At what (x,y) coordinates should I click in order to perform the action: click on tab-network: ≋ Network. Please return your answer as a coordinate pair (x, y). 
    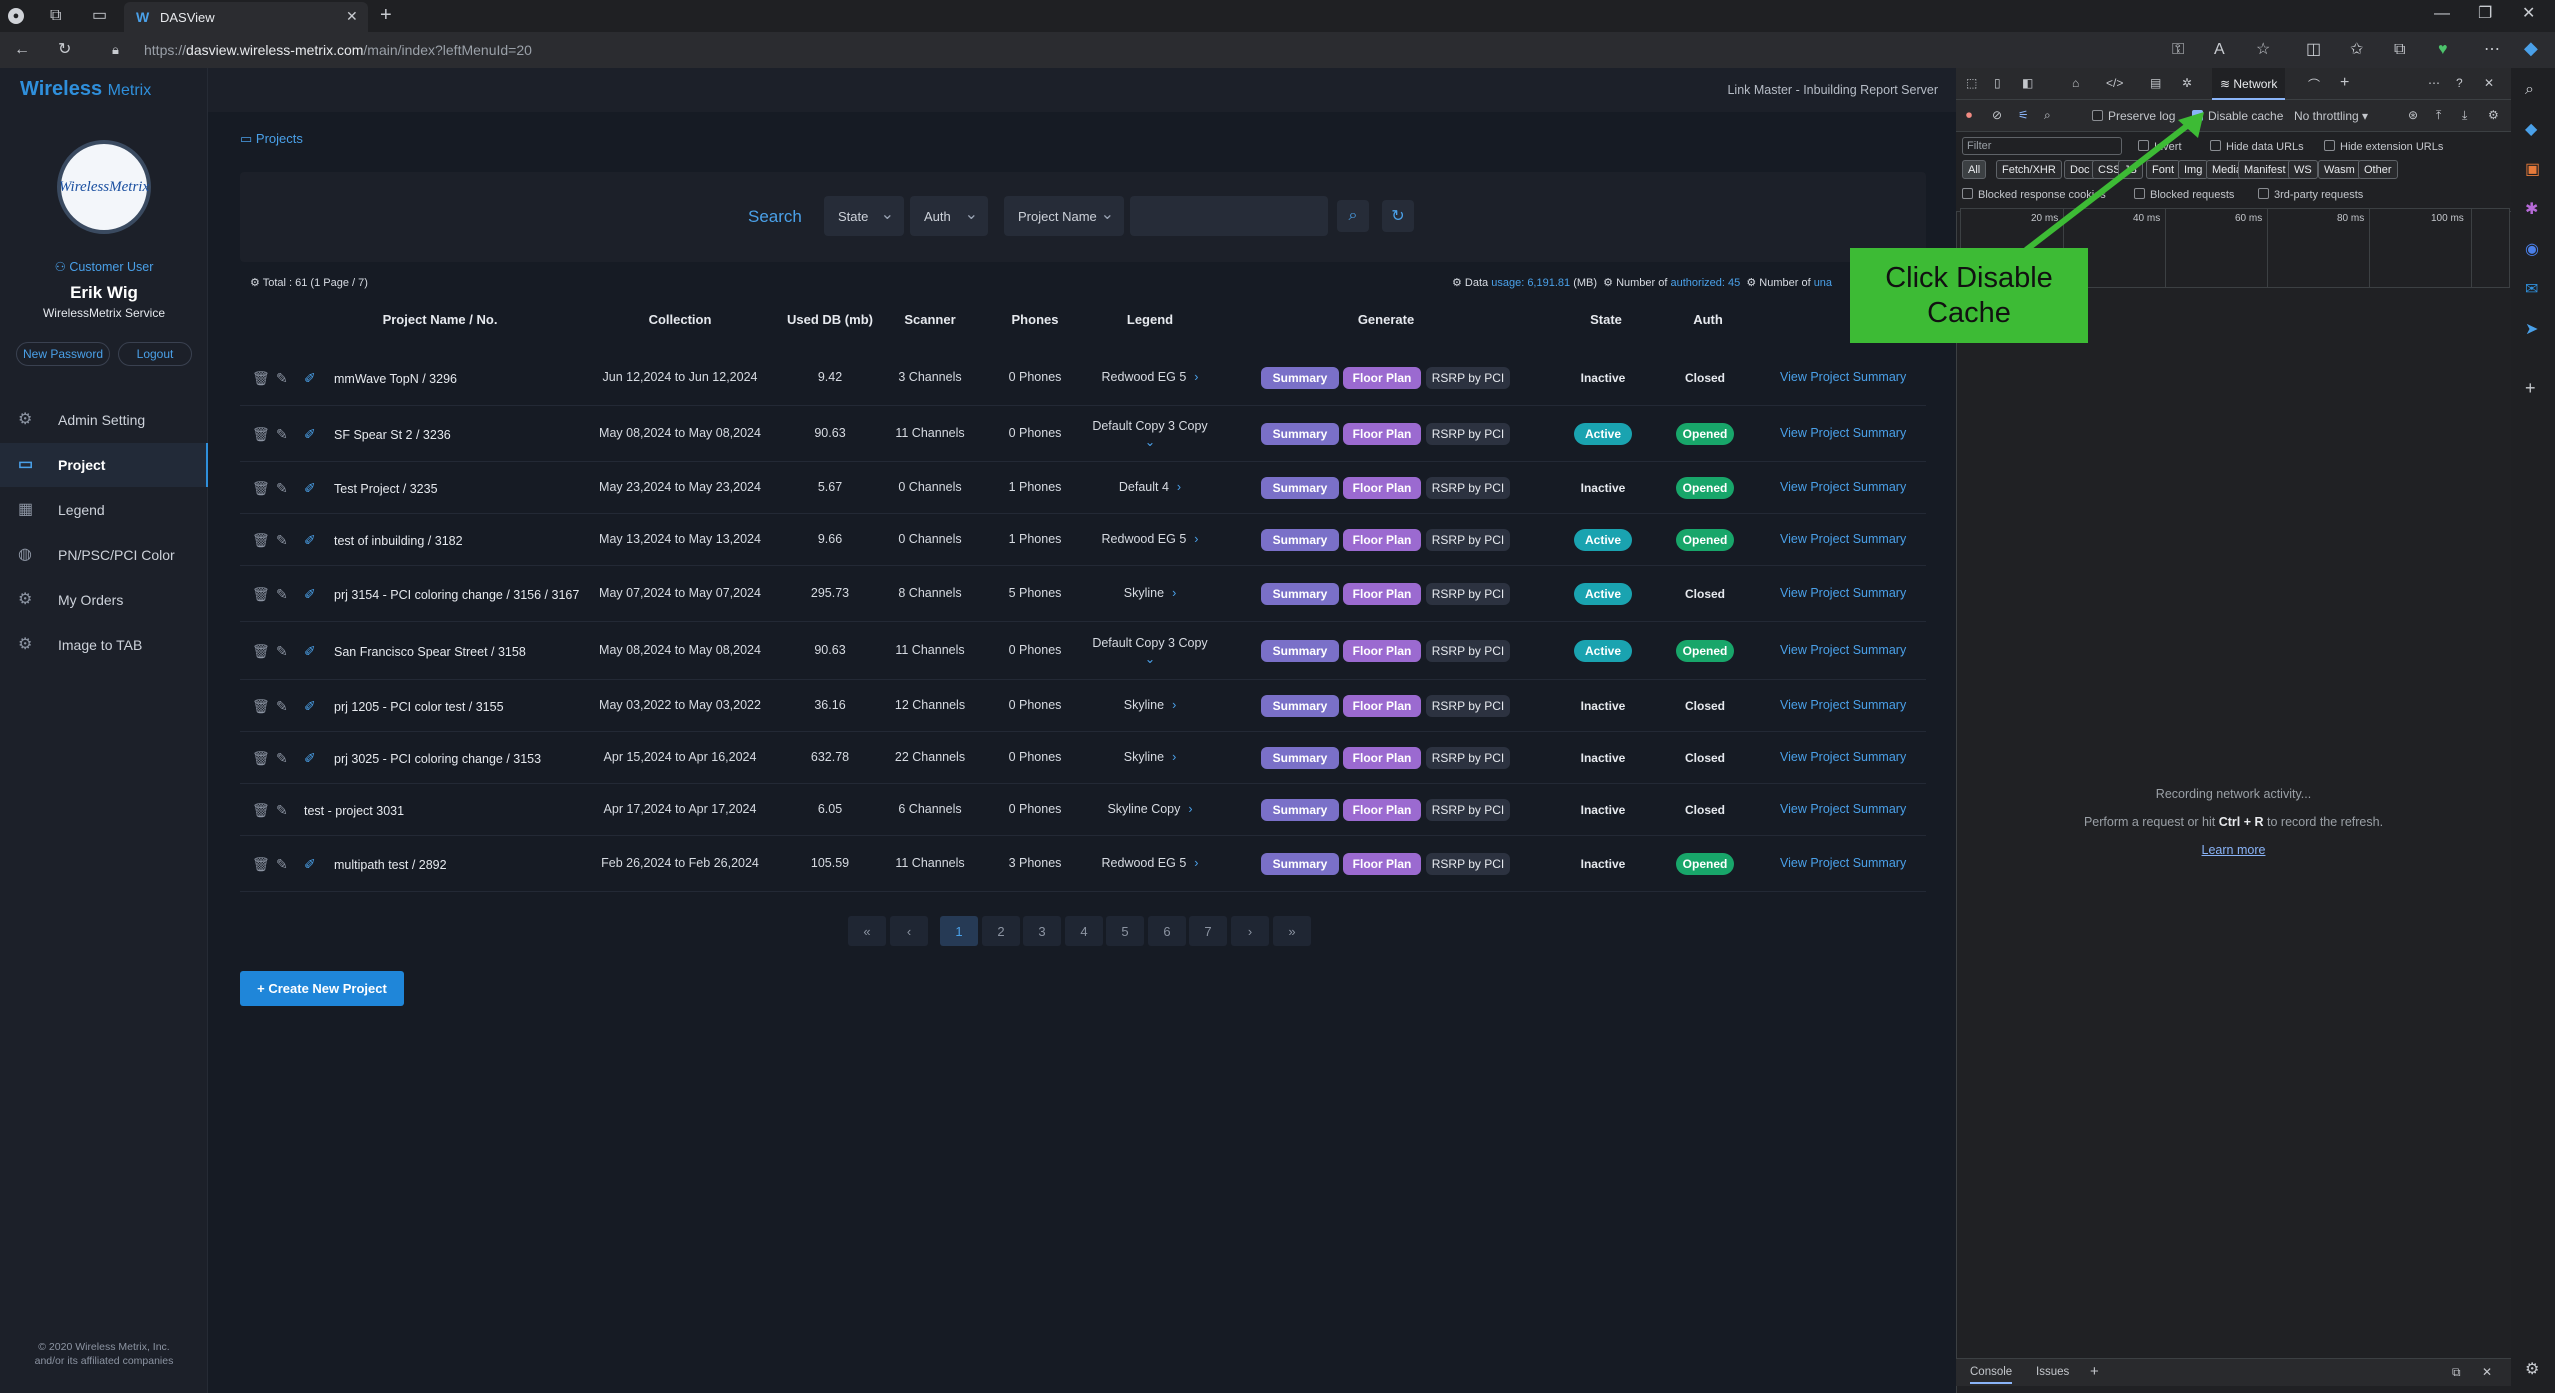
    Looking at the image, I should click on (2249, 84).